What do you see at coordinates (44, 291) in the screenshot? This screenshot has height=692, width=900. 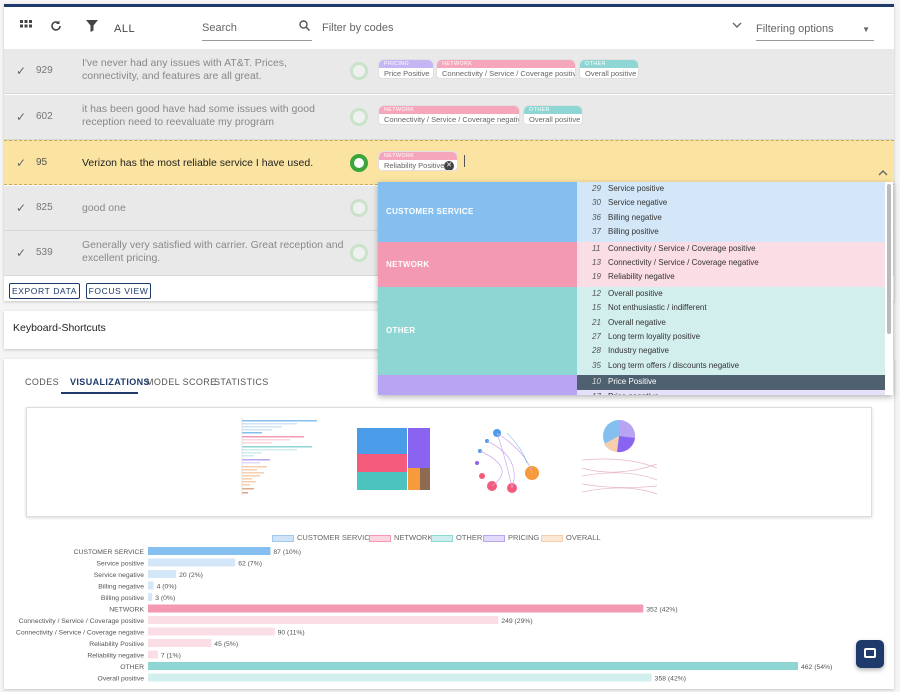 I see `export-data-button: EXPORT DATA` at bounding box center [44, 291].